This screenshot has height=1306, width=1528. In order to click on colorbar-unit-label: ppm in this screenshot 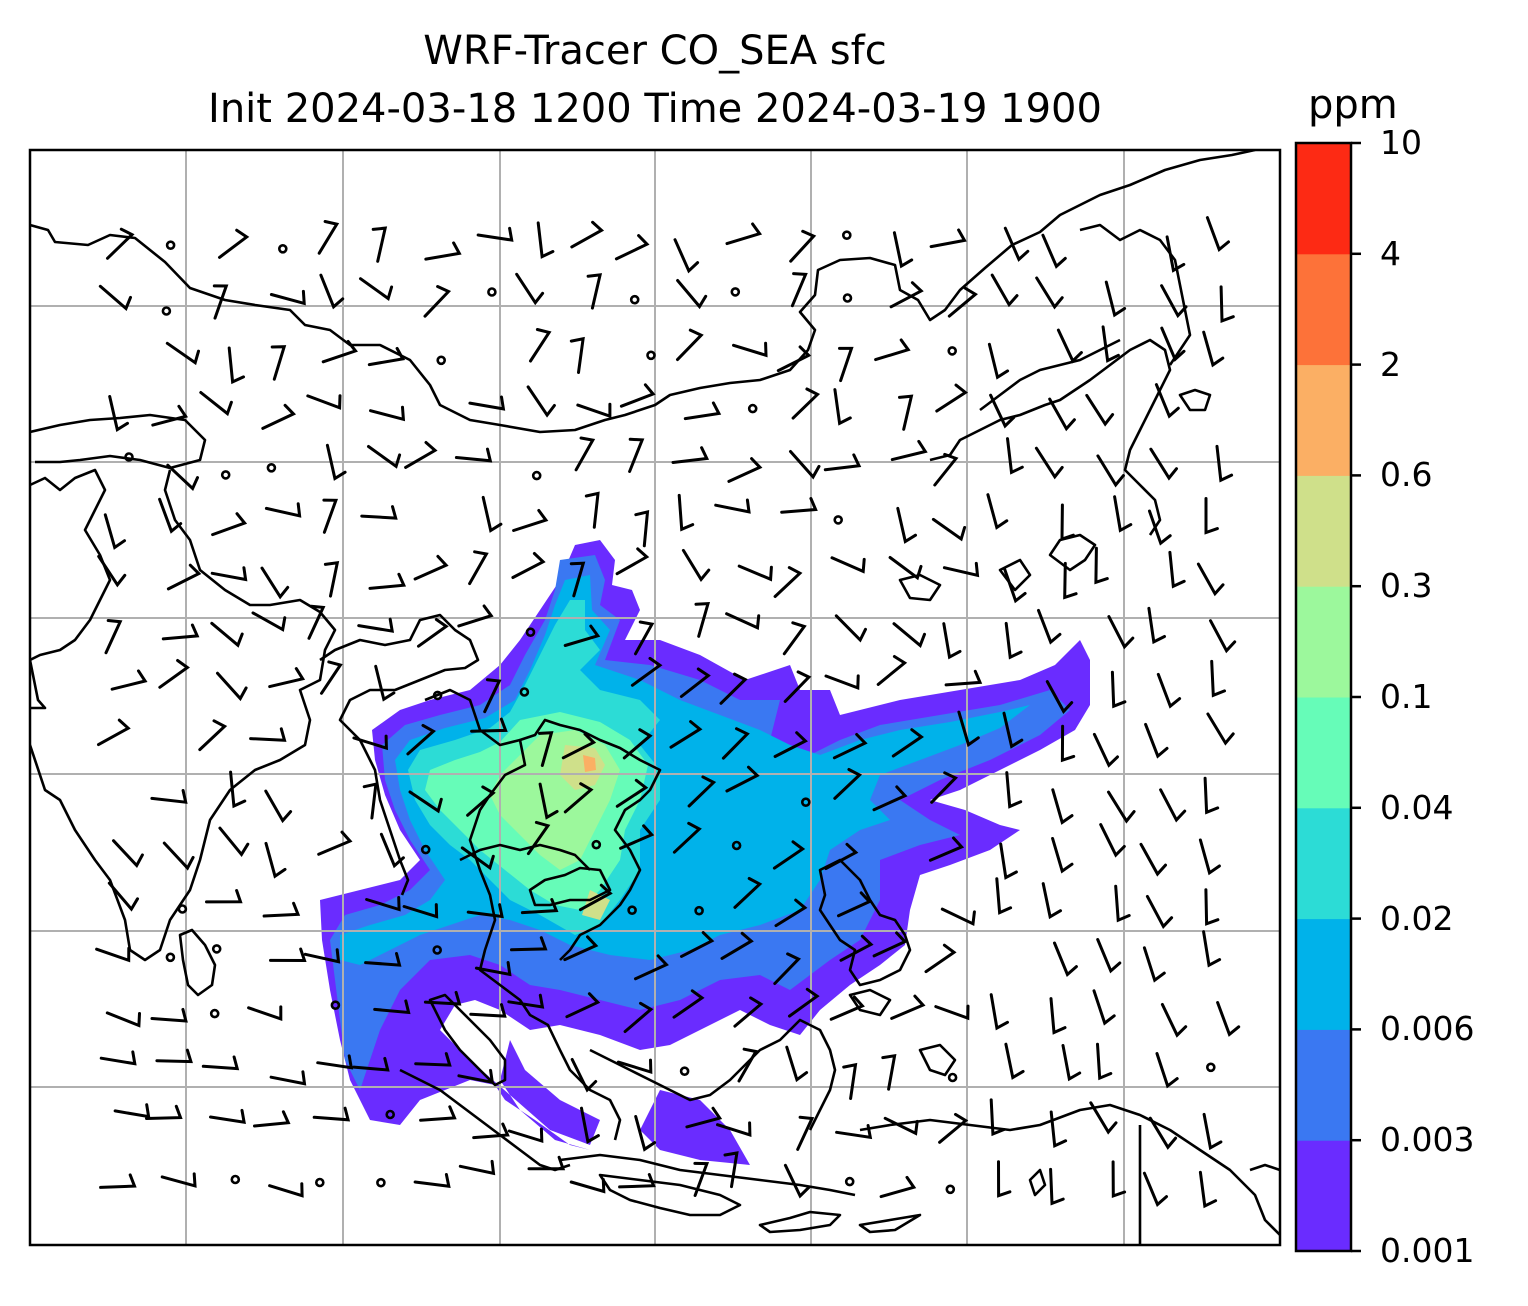, I will do `click(1353, 105)`.